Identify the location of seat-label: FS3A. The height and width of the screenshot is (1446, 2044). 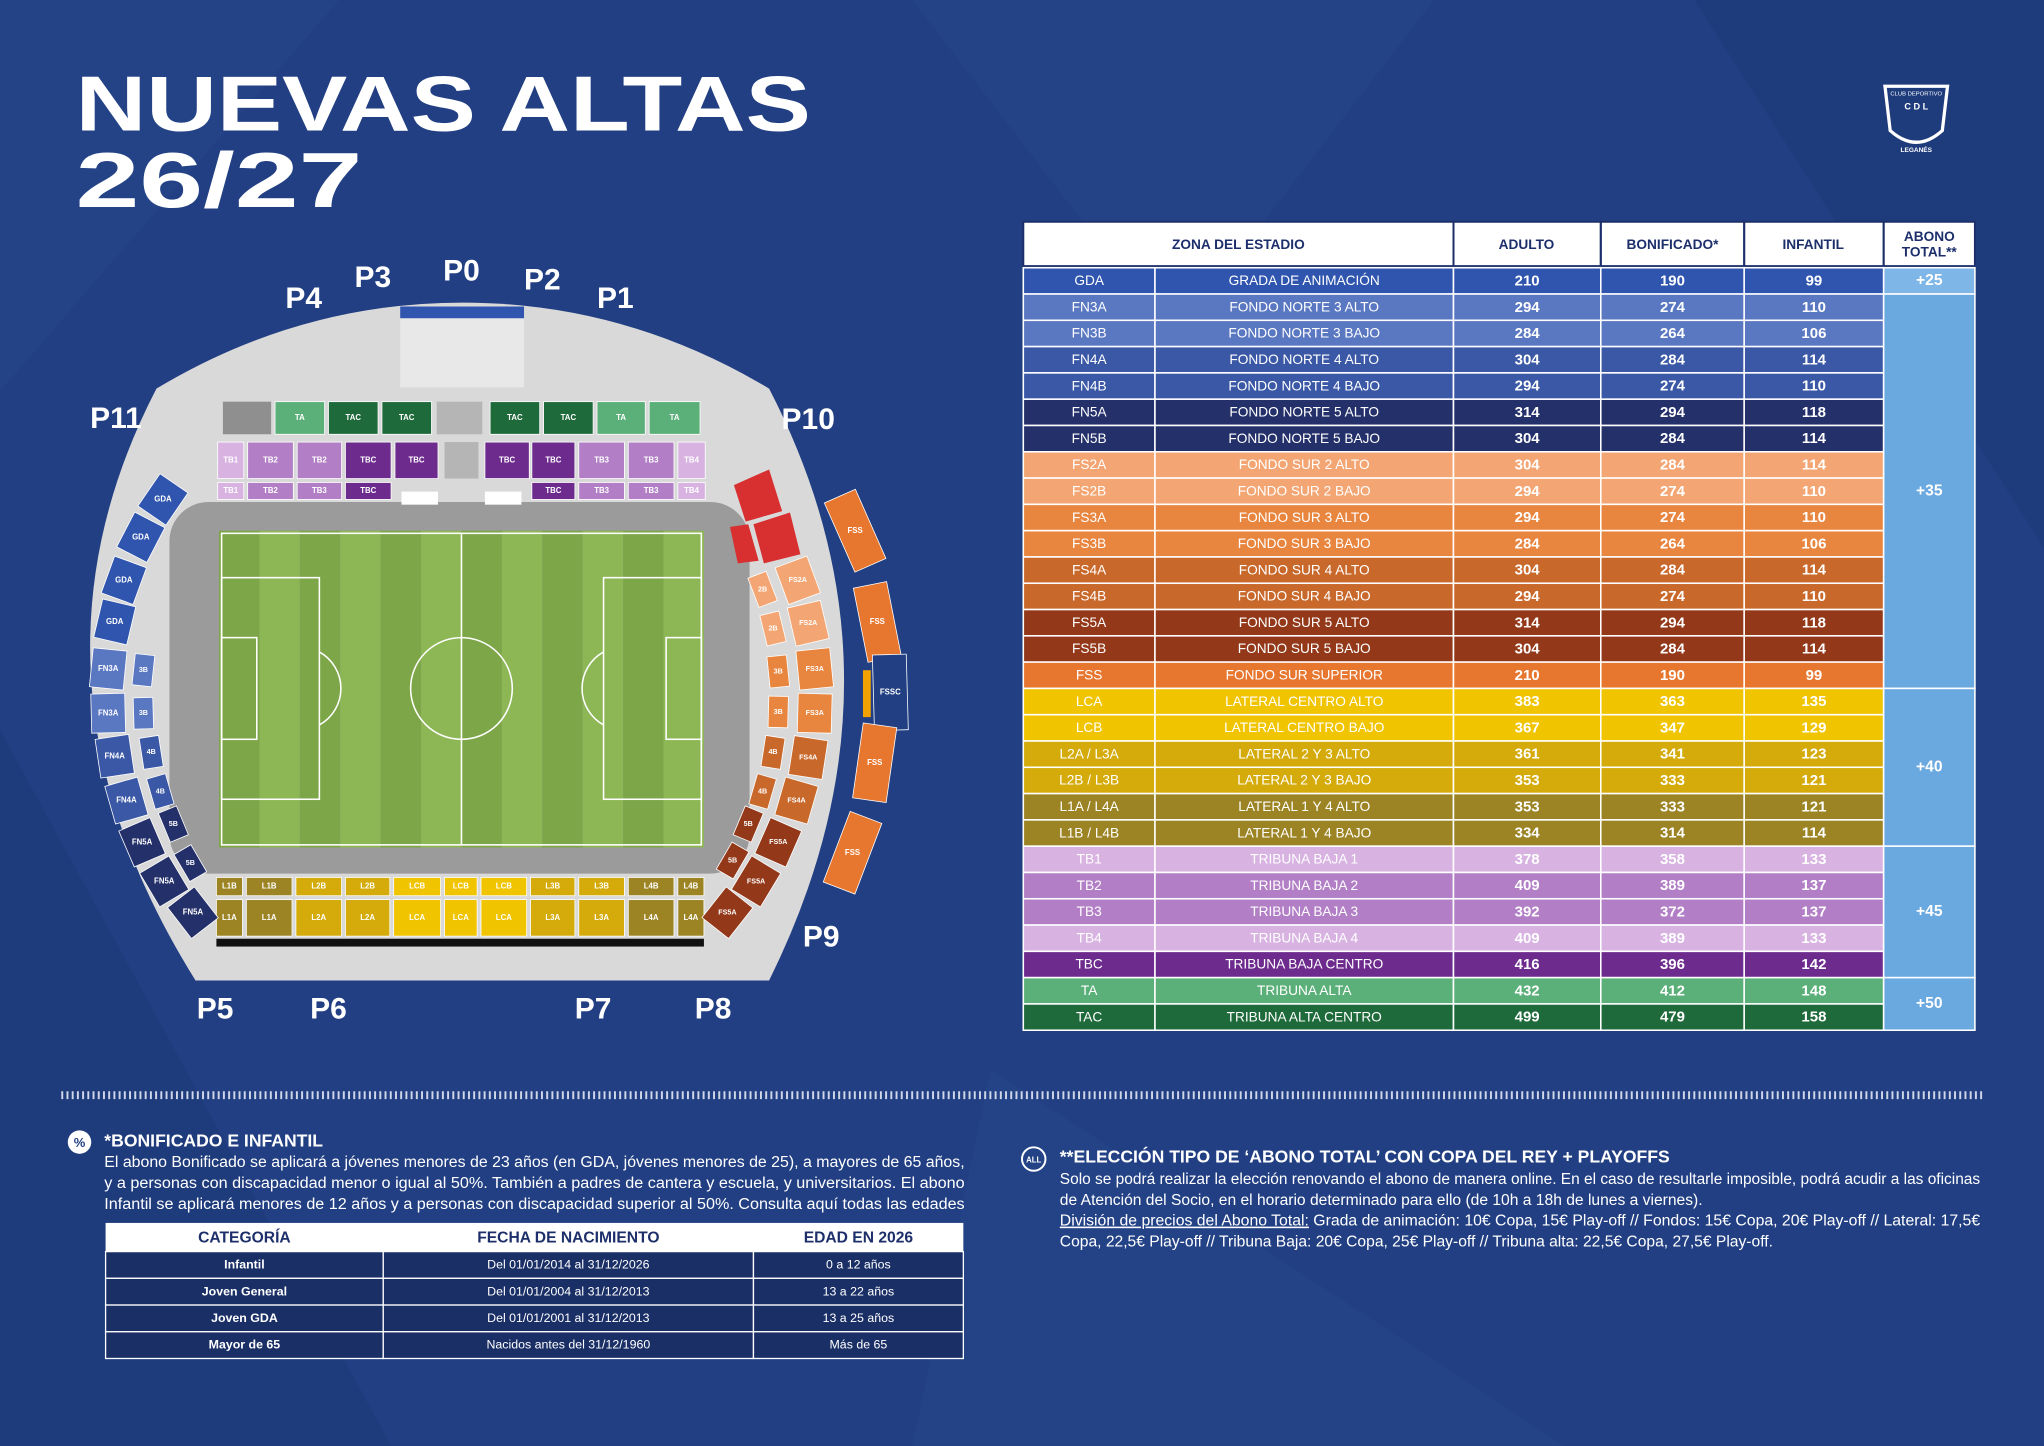
(815, 713).